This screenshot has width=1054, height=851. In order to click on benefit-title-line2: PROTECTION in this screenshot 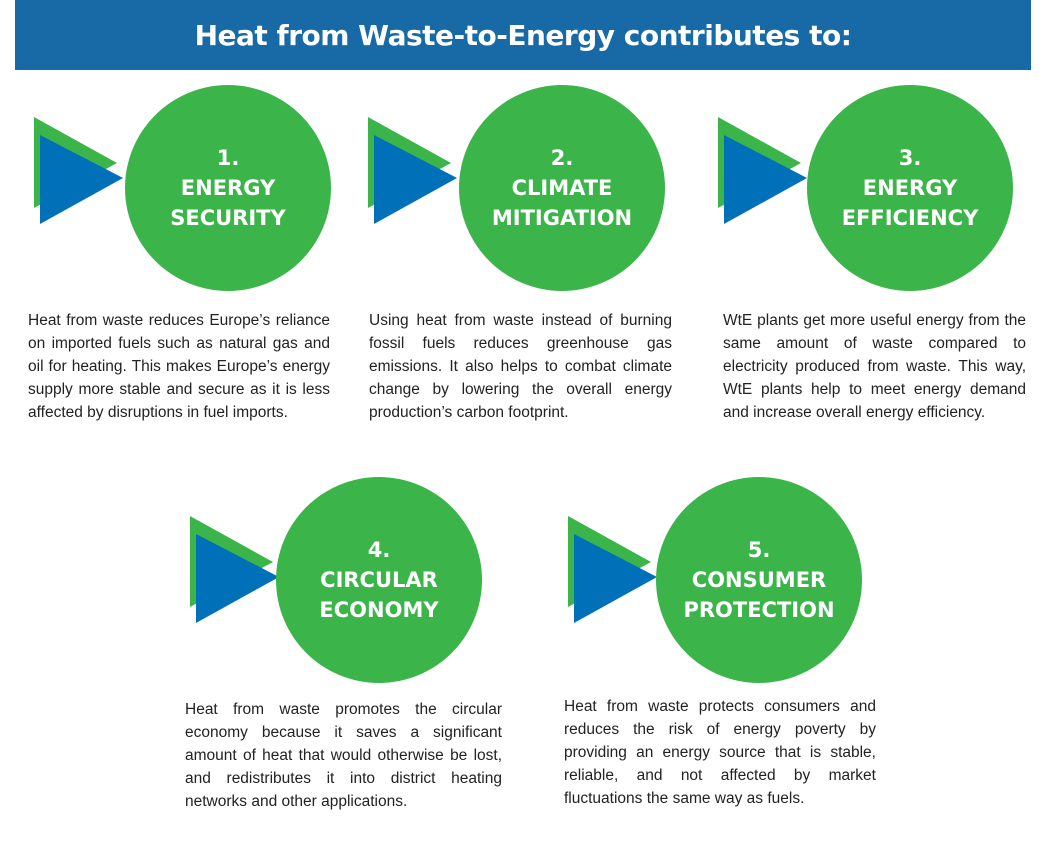, I will do `click(759, 610)`.